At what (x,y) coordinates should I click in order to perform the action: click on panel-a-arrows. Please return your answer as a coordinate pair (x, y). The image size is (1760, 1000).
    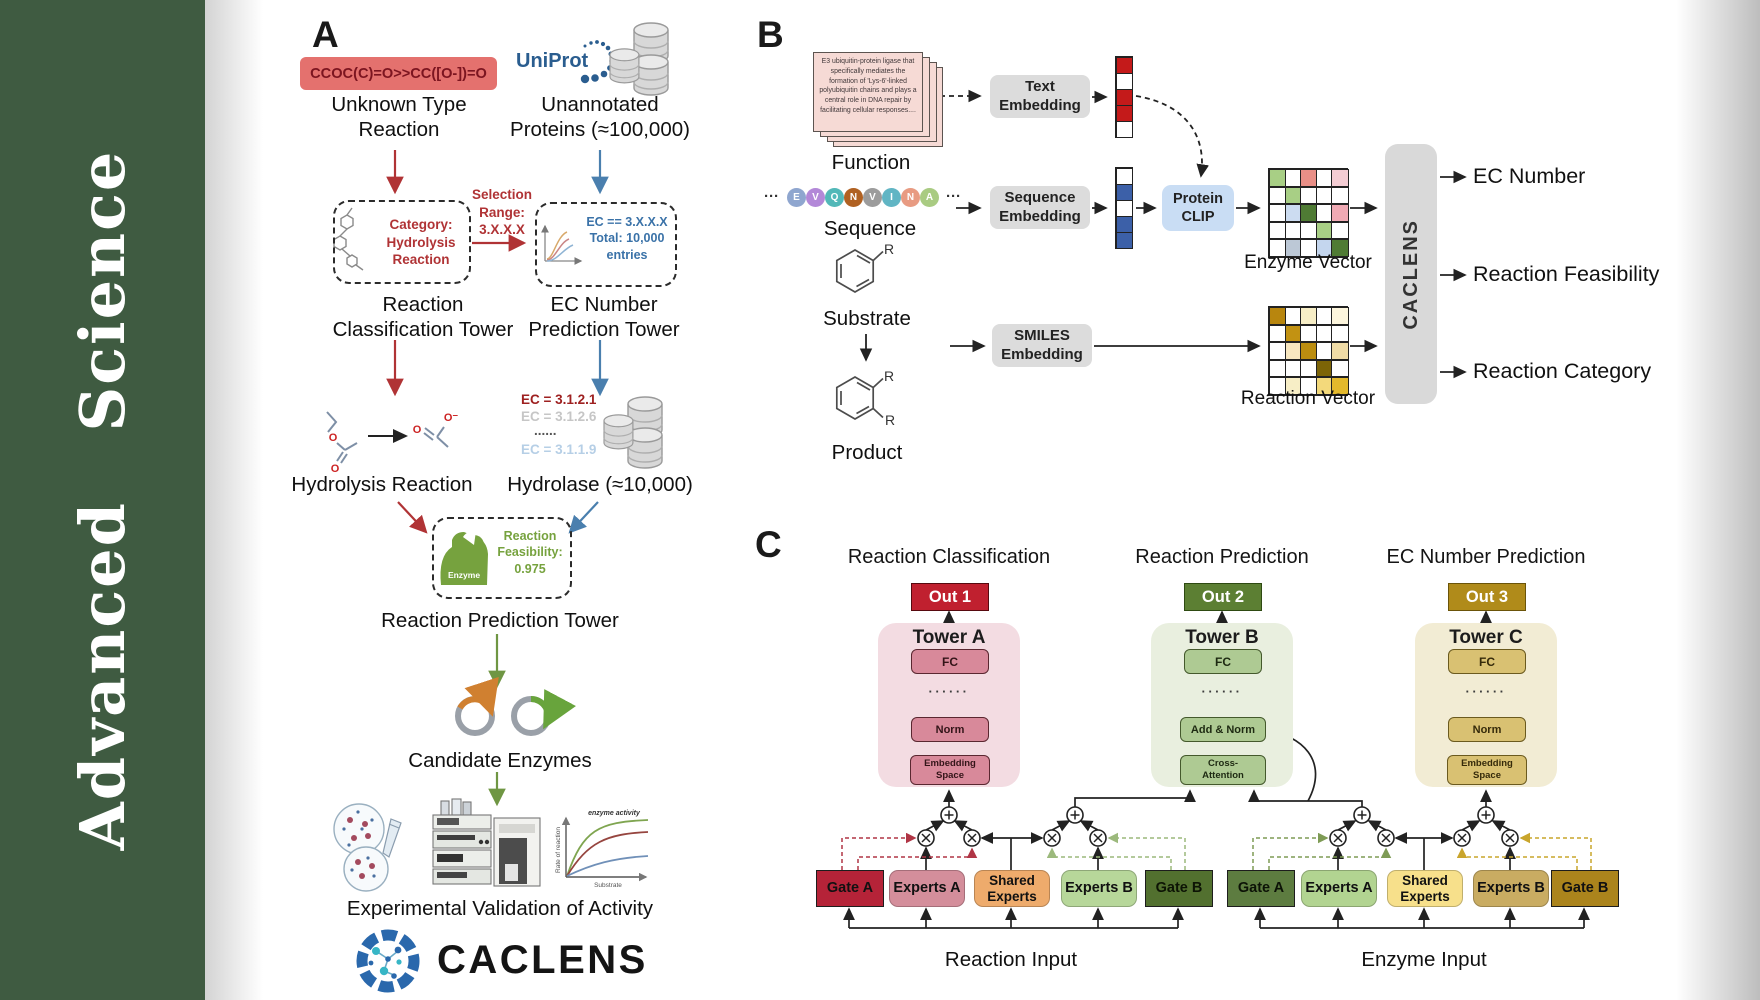
    Looking at the image, I should click on (488, 478).